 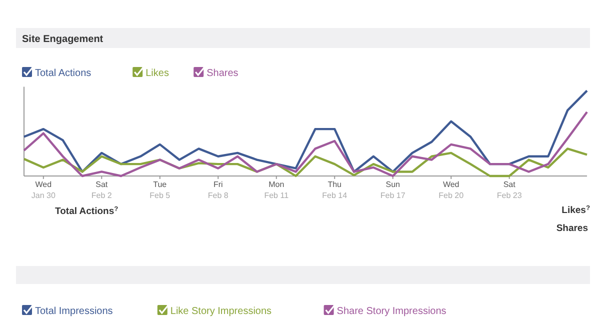 I want to click on legend-label: Likes, so click(x=157, y=73).